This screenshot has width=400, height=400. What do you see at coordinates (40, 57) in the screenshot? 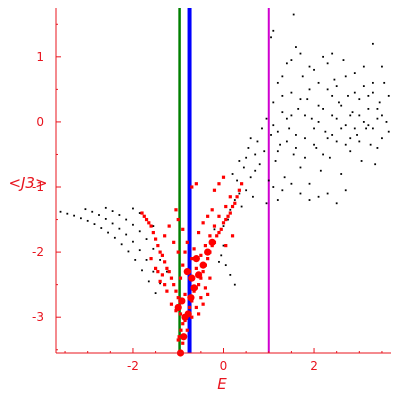
I see `y-tick-label-4: 1` at bounding box center [40, 57].